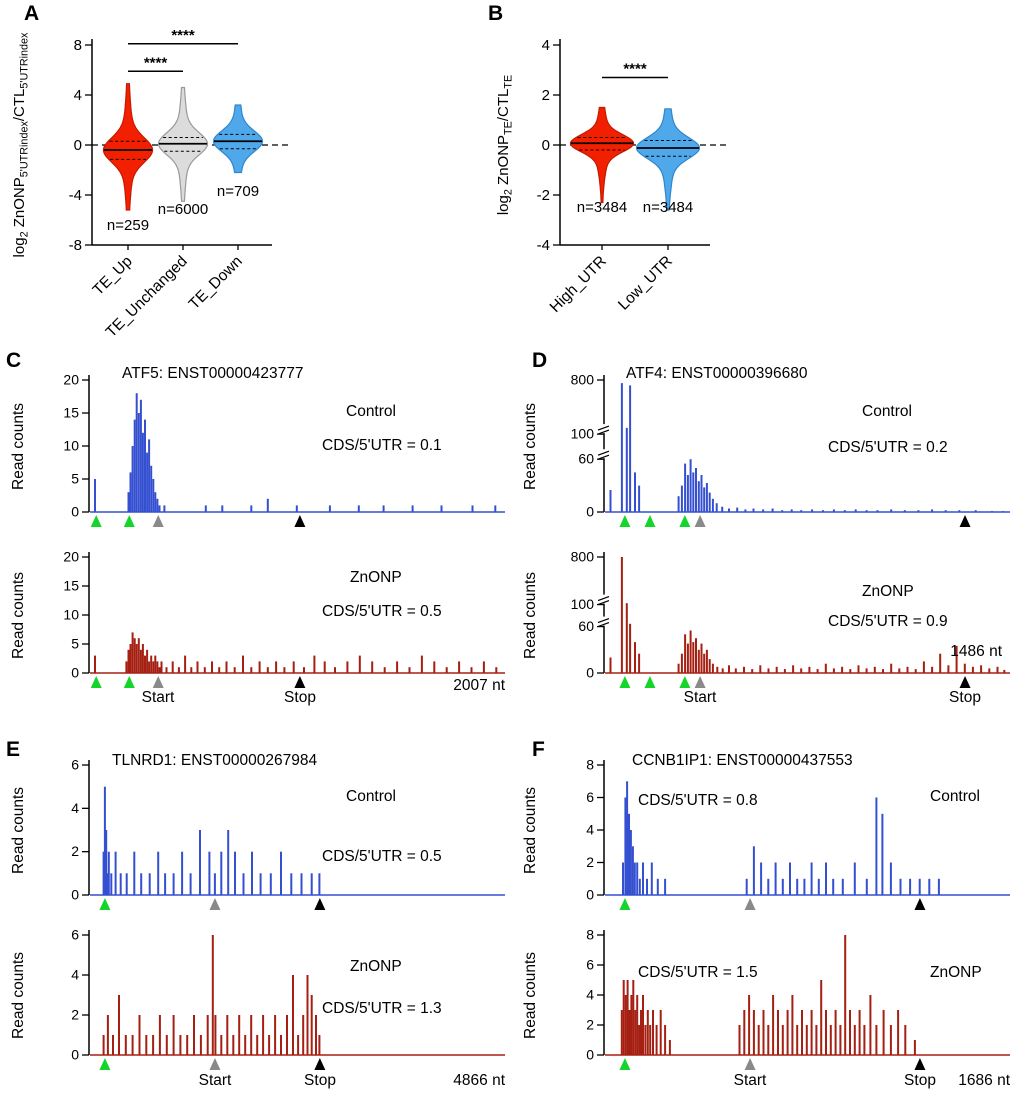 This screenshot has width=1020, height=1107. What do you see at coordinates (750, 1080) in the screenshot?
I see `panel-f-start-label: Start` at bounding box center [750, 1080].